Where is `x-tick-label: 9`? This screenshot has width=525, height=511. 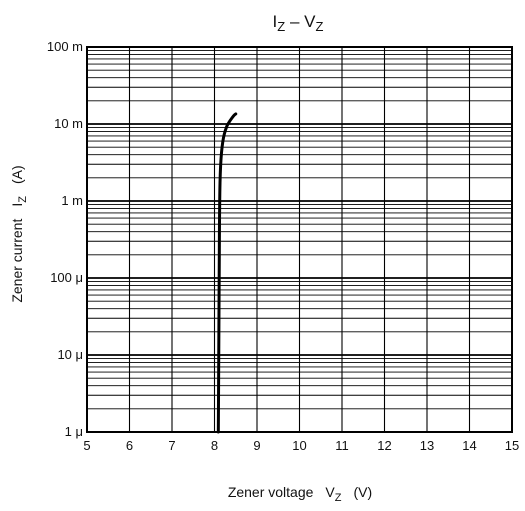 x-tick-label: 9 is located at coordinates (256, 445).